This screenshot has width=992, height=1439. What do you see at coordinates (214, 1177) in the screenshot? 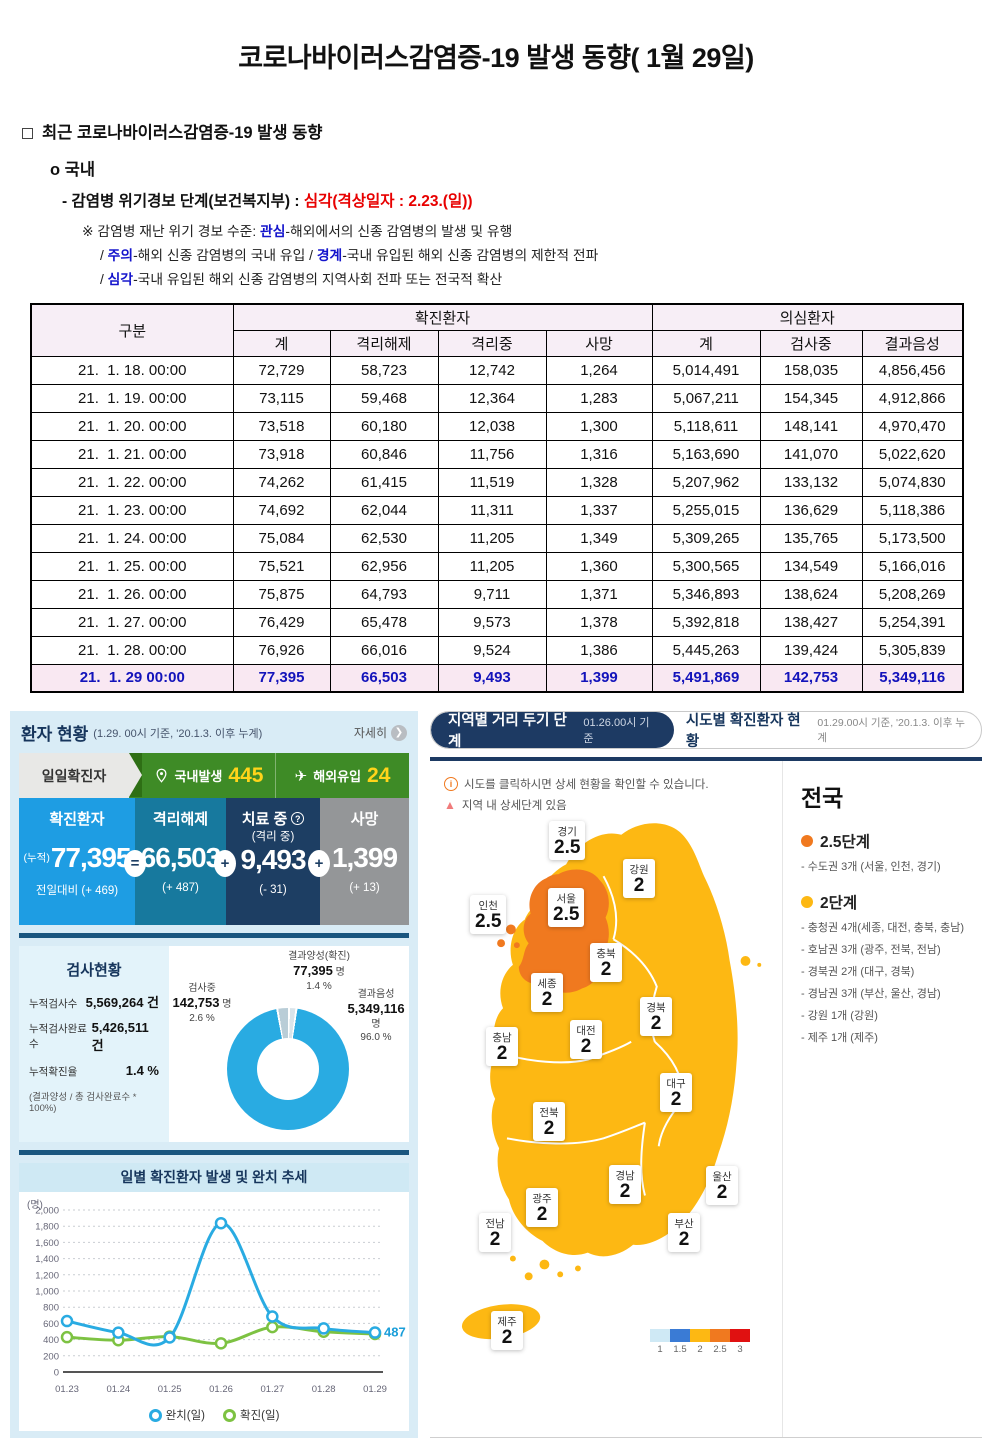
I see `trend-chart-title: 일별 확진환자 발생 및 완치 추세` at bounding box center [214, 1177].